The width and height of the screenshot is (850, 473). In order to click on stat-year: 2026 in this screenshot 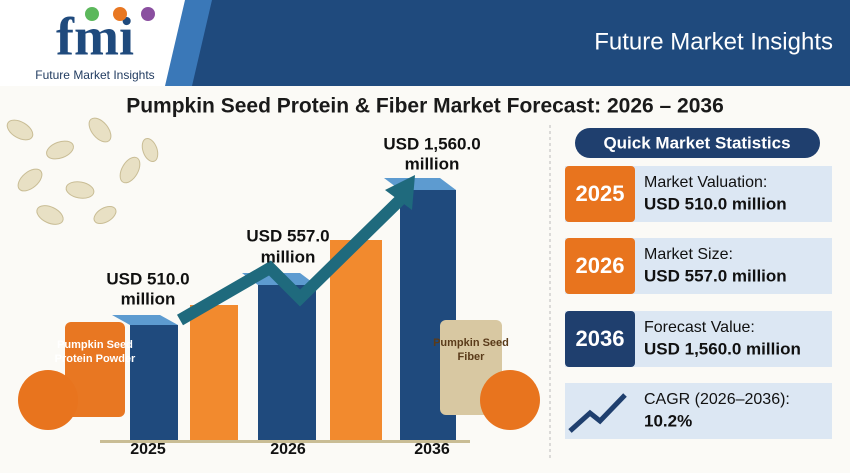, I will do `click(600, 265)`.